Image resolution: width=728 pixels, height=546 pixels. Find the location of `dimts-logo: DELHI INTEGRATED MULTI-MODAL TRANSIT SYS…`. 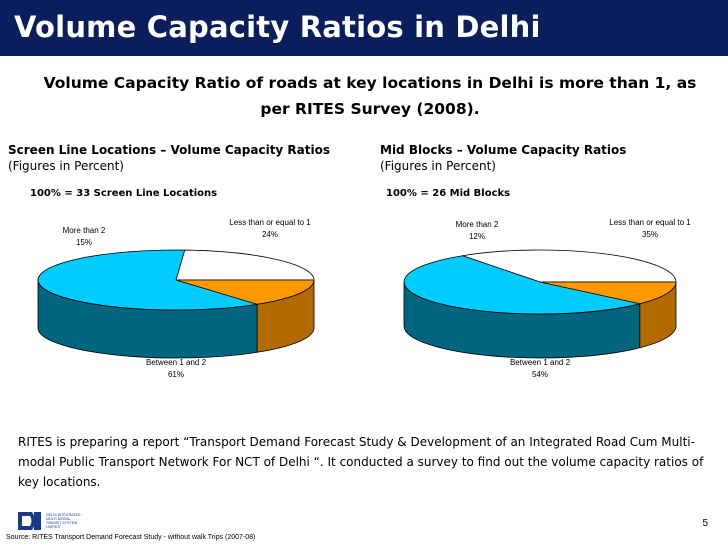

dimts-logo: DELHI INTEGRATED MULTI-MODAL TRANSIT SYS… is located at coordinates (49, 521).